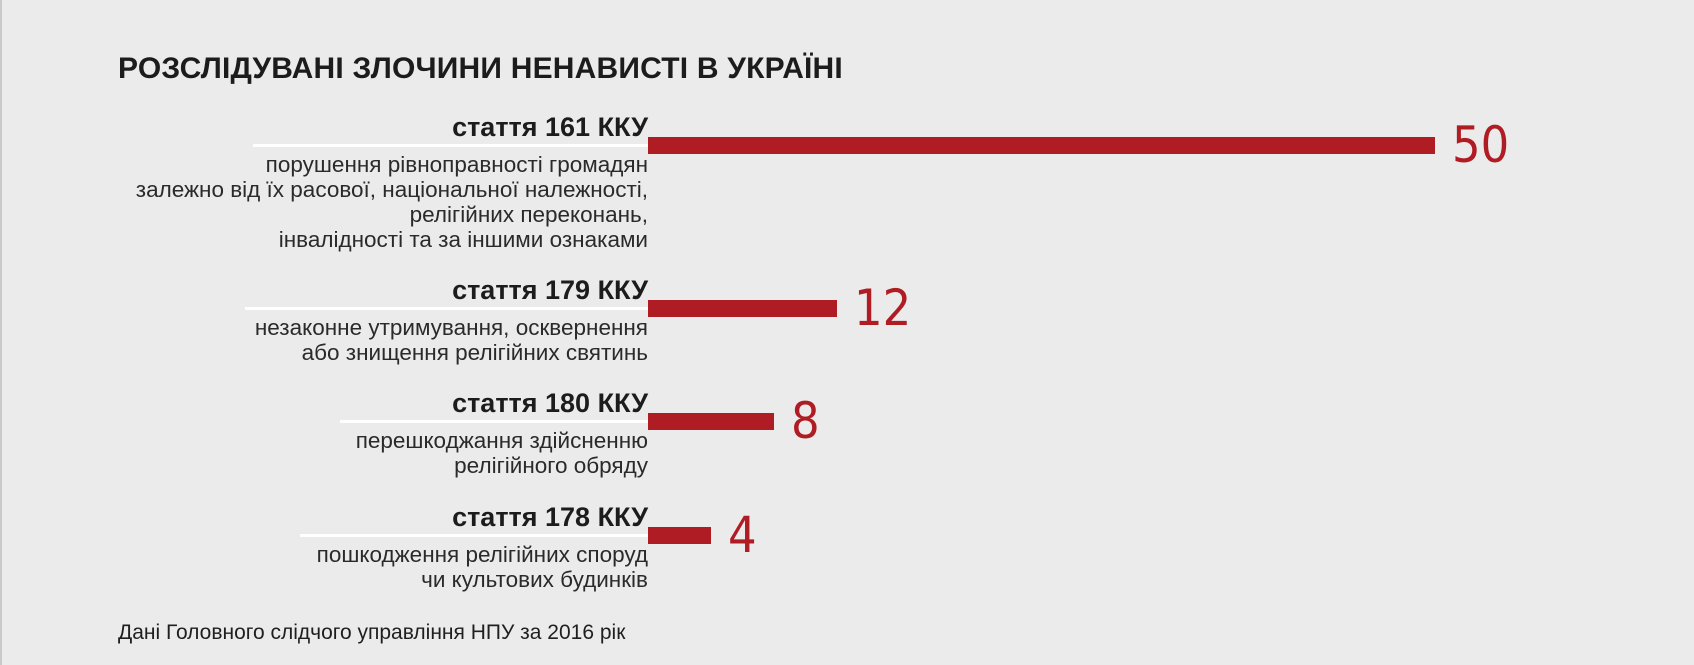 The image size is (1694, 665). I want to click on description-line: перешкоджання здійсненню, so click(501, 440).